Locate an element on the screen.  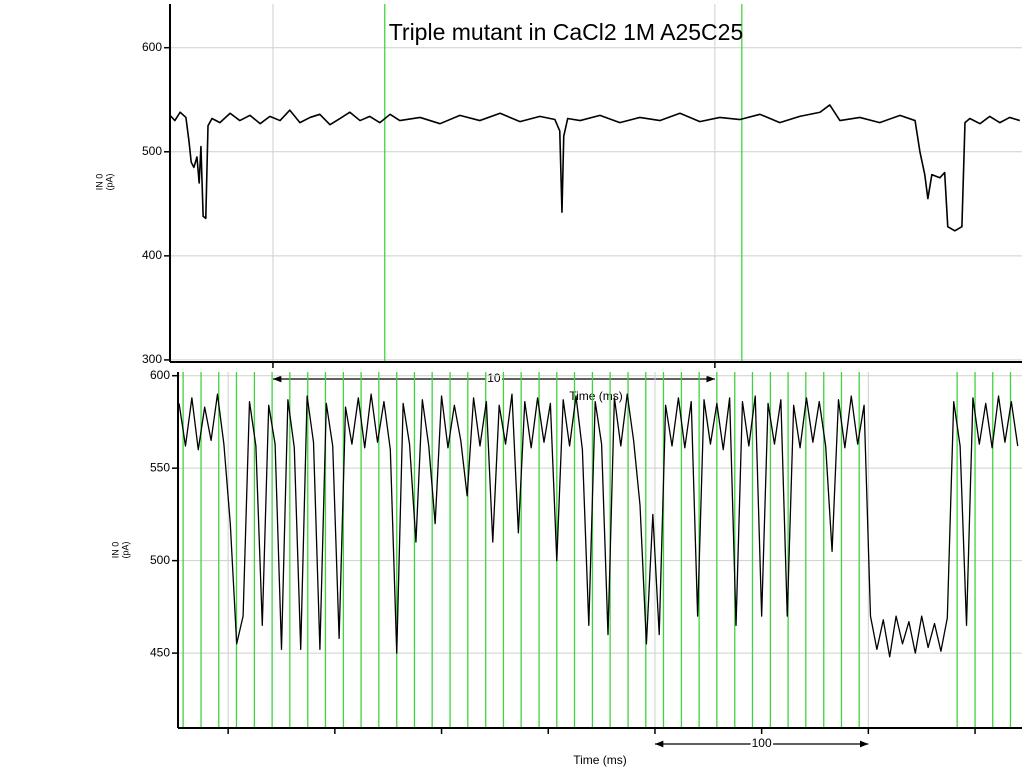
y-tick-label: 550 is located at coordinates (160, 467).